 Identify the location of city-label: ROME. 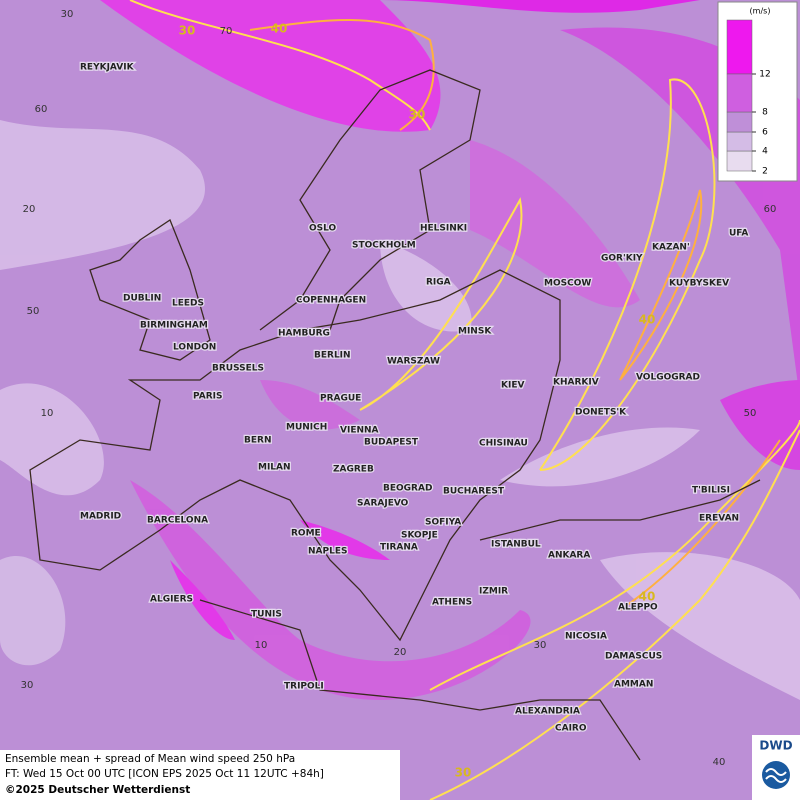
(306, 534).